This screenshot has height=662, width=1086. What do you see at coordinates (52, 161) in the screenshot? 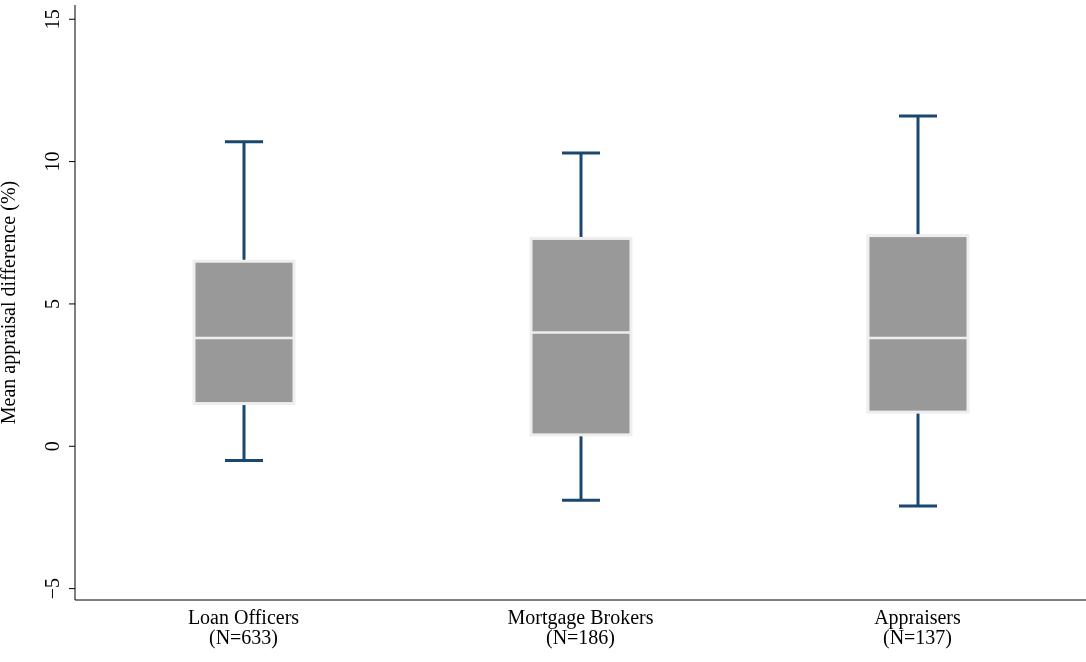
I see `y-tick-label: 10` at bounding box center [52, 161].